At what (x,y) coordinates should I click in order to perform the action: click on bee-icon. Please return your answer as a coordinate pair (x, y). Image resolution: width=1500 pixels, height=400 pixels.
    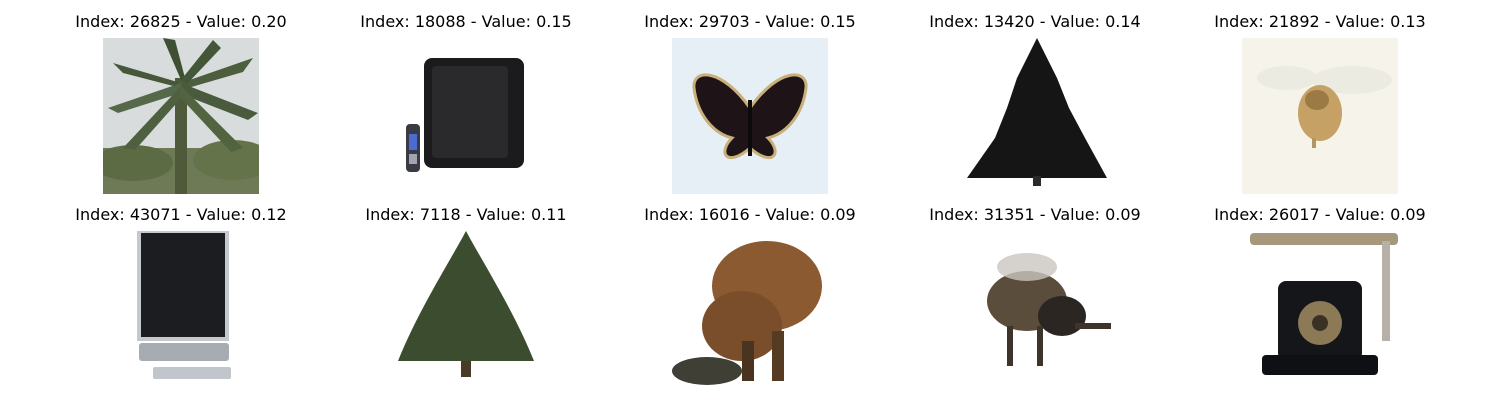
    Looking at the image, I should click on (1320, 116).